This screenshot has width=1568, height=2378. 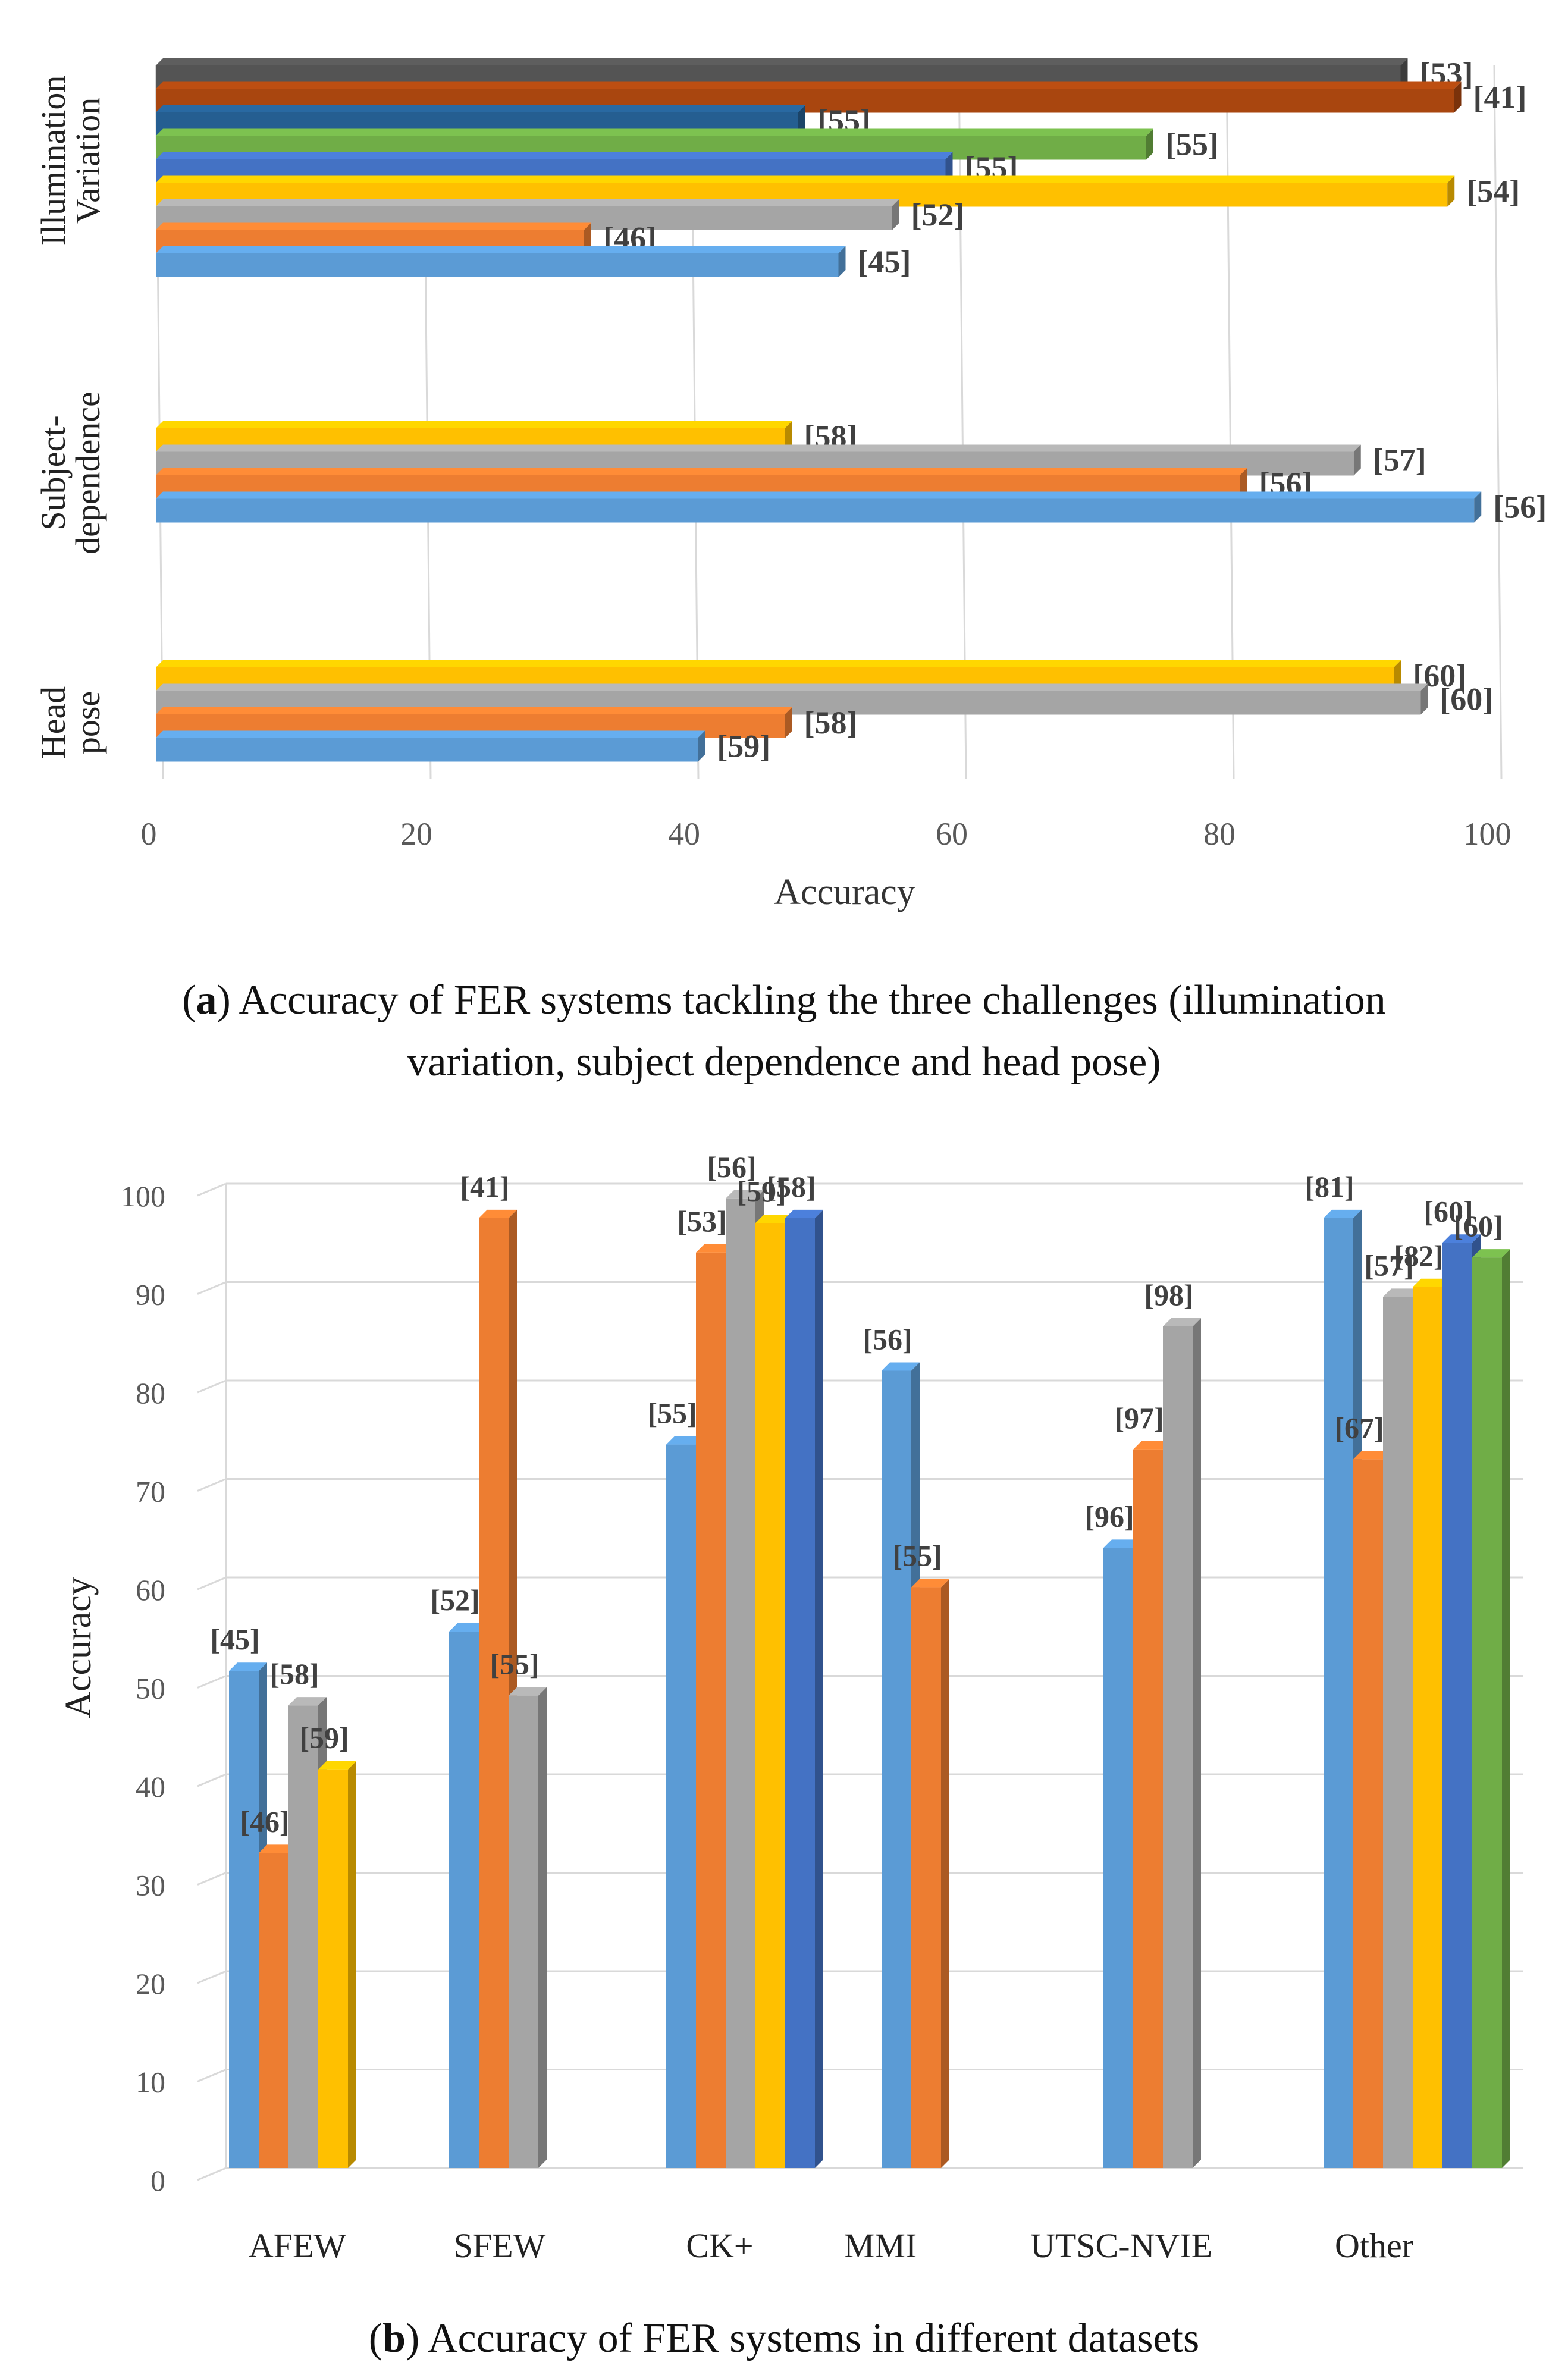 I want to click on chart-a-group-3: [60][60][58][59], so click(x=824, y=711).